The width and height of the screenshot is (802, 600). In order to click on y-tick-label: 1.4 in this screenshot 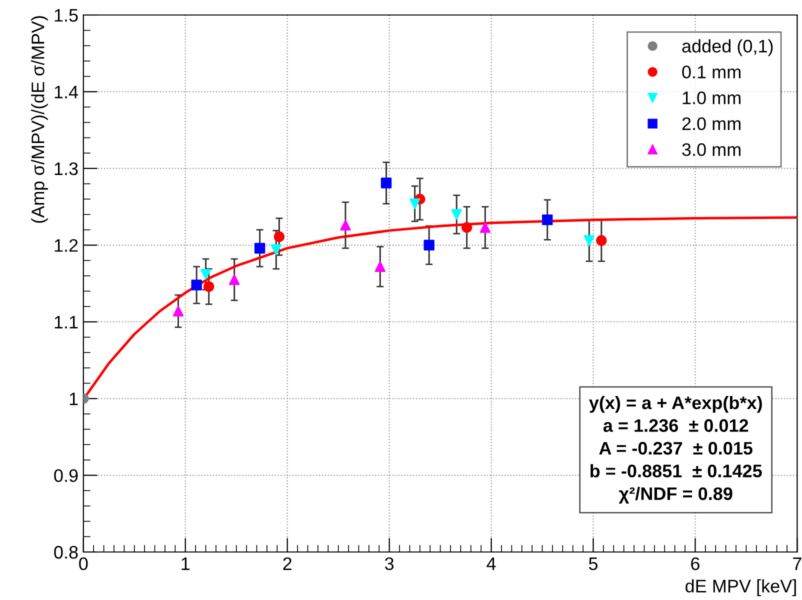, I will do `click(66, 92)`.